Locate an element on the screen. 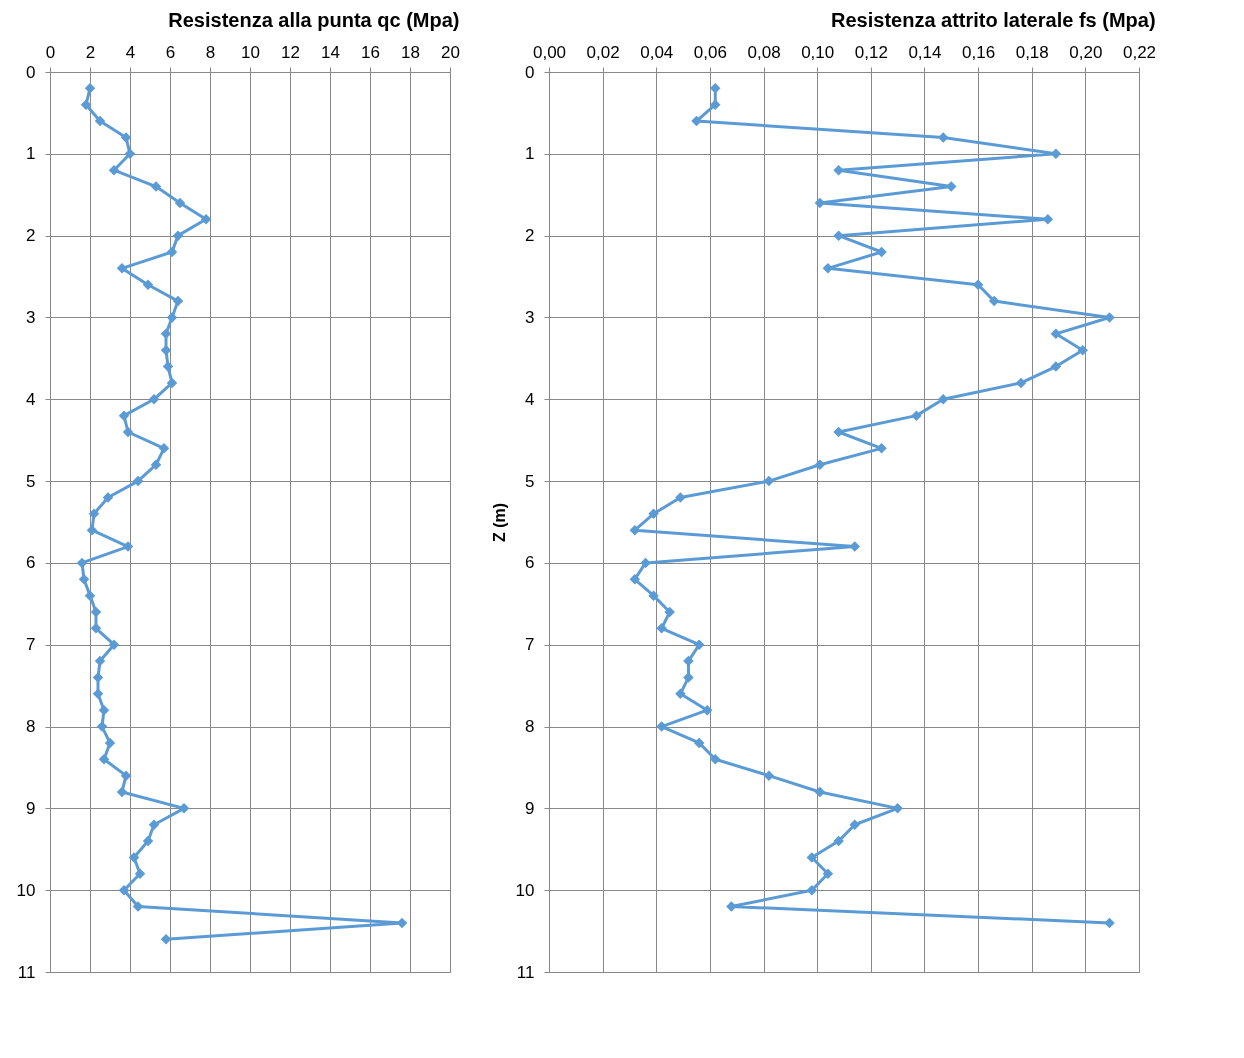 The image size is (1244, 1058). chart-title: Resistenza attrito laterale fs (Mpa) is located at coordinates (993, 20).